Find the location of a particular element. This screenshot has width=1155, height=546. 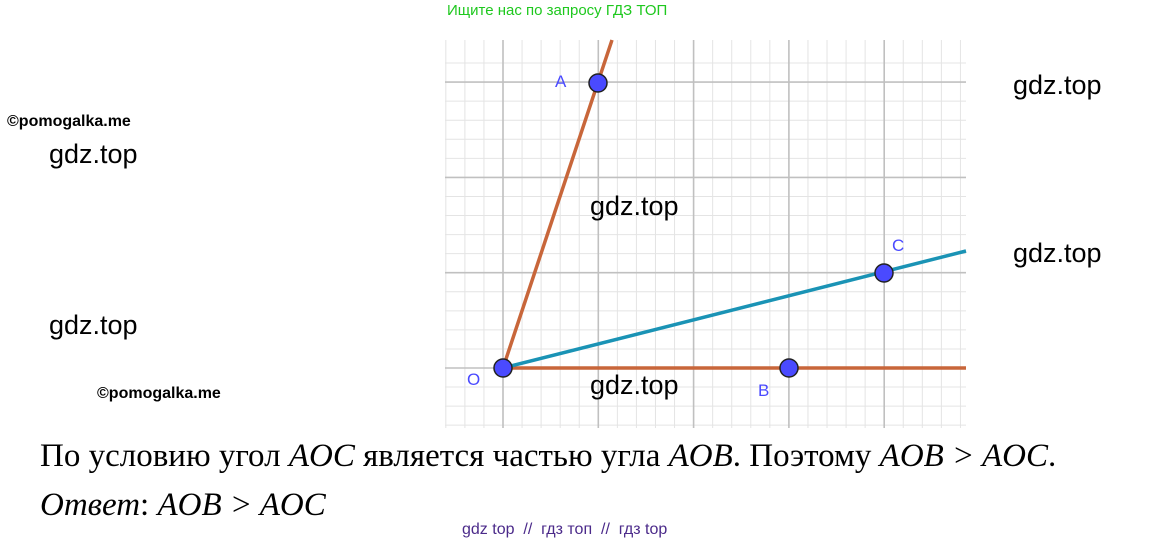

footer-watermark: gdz top // гдз топ // гдз top is located at coordinates (565, 529).